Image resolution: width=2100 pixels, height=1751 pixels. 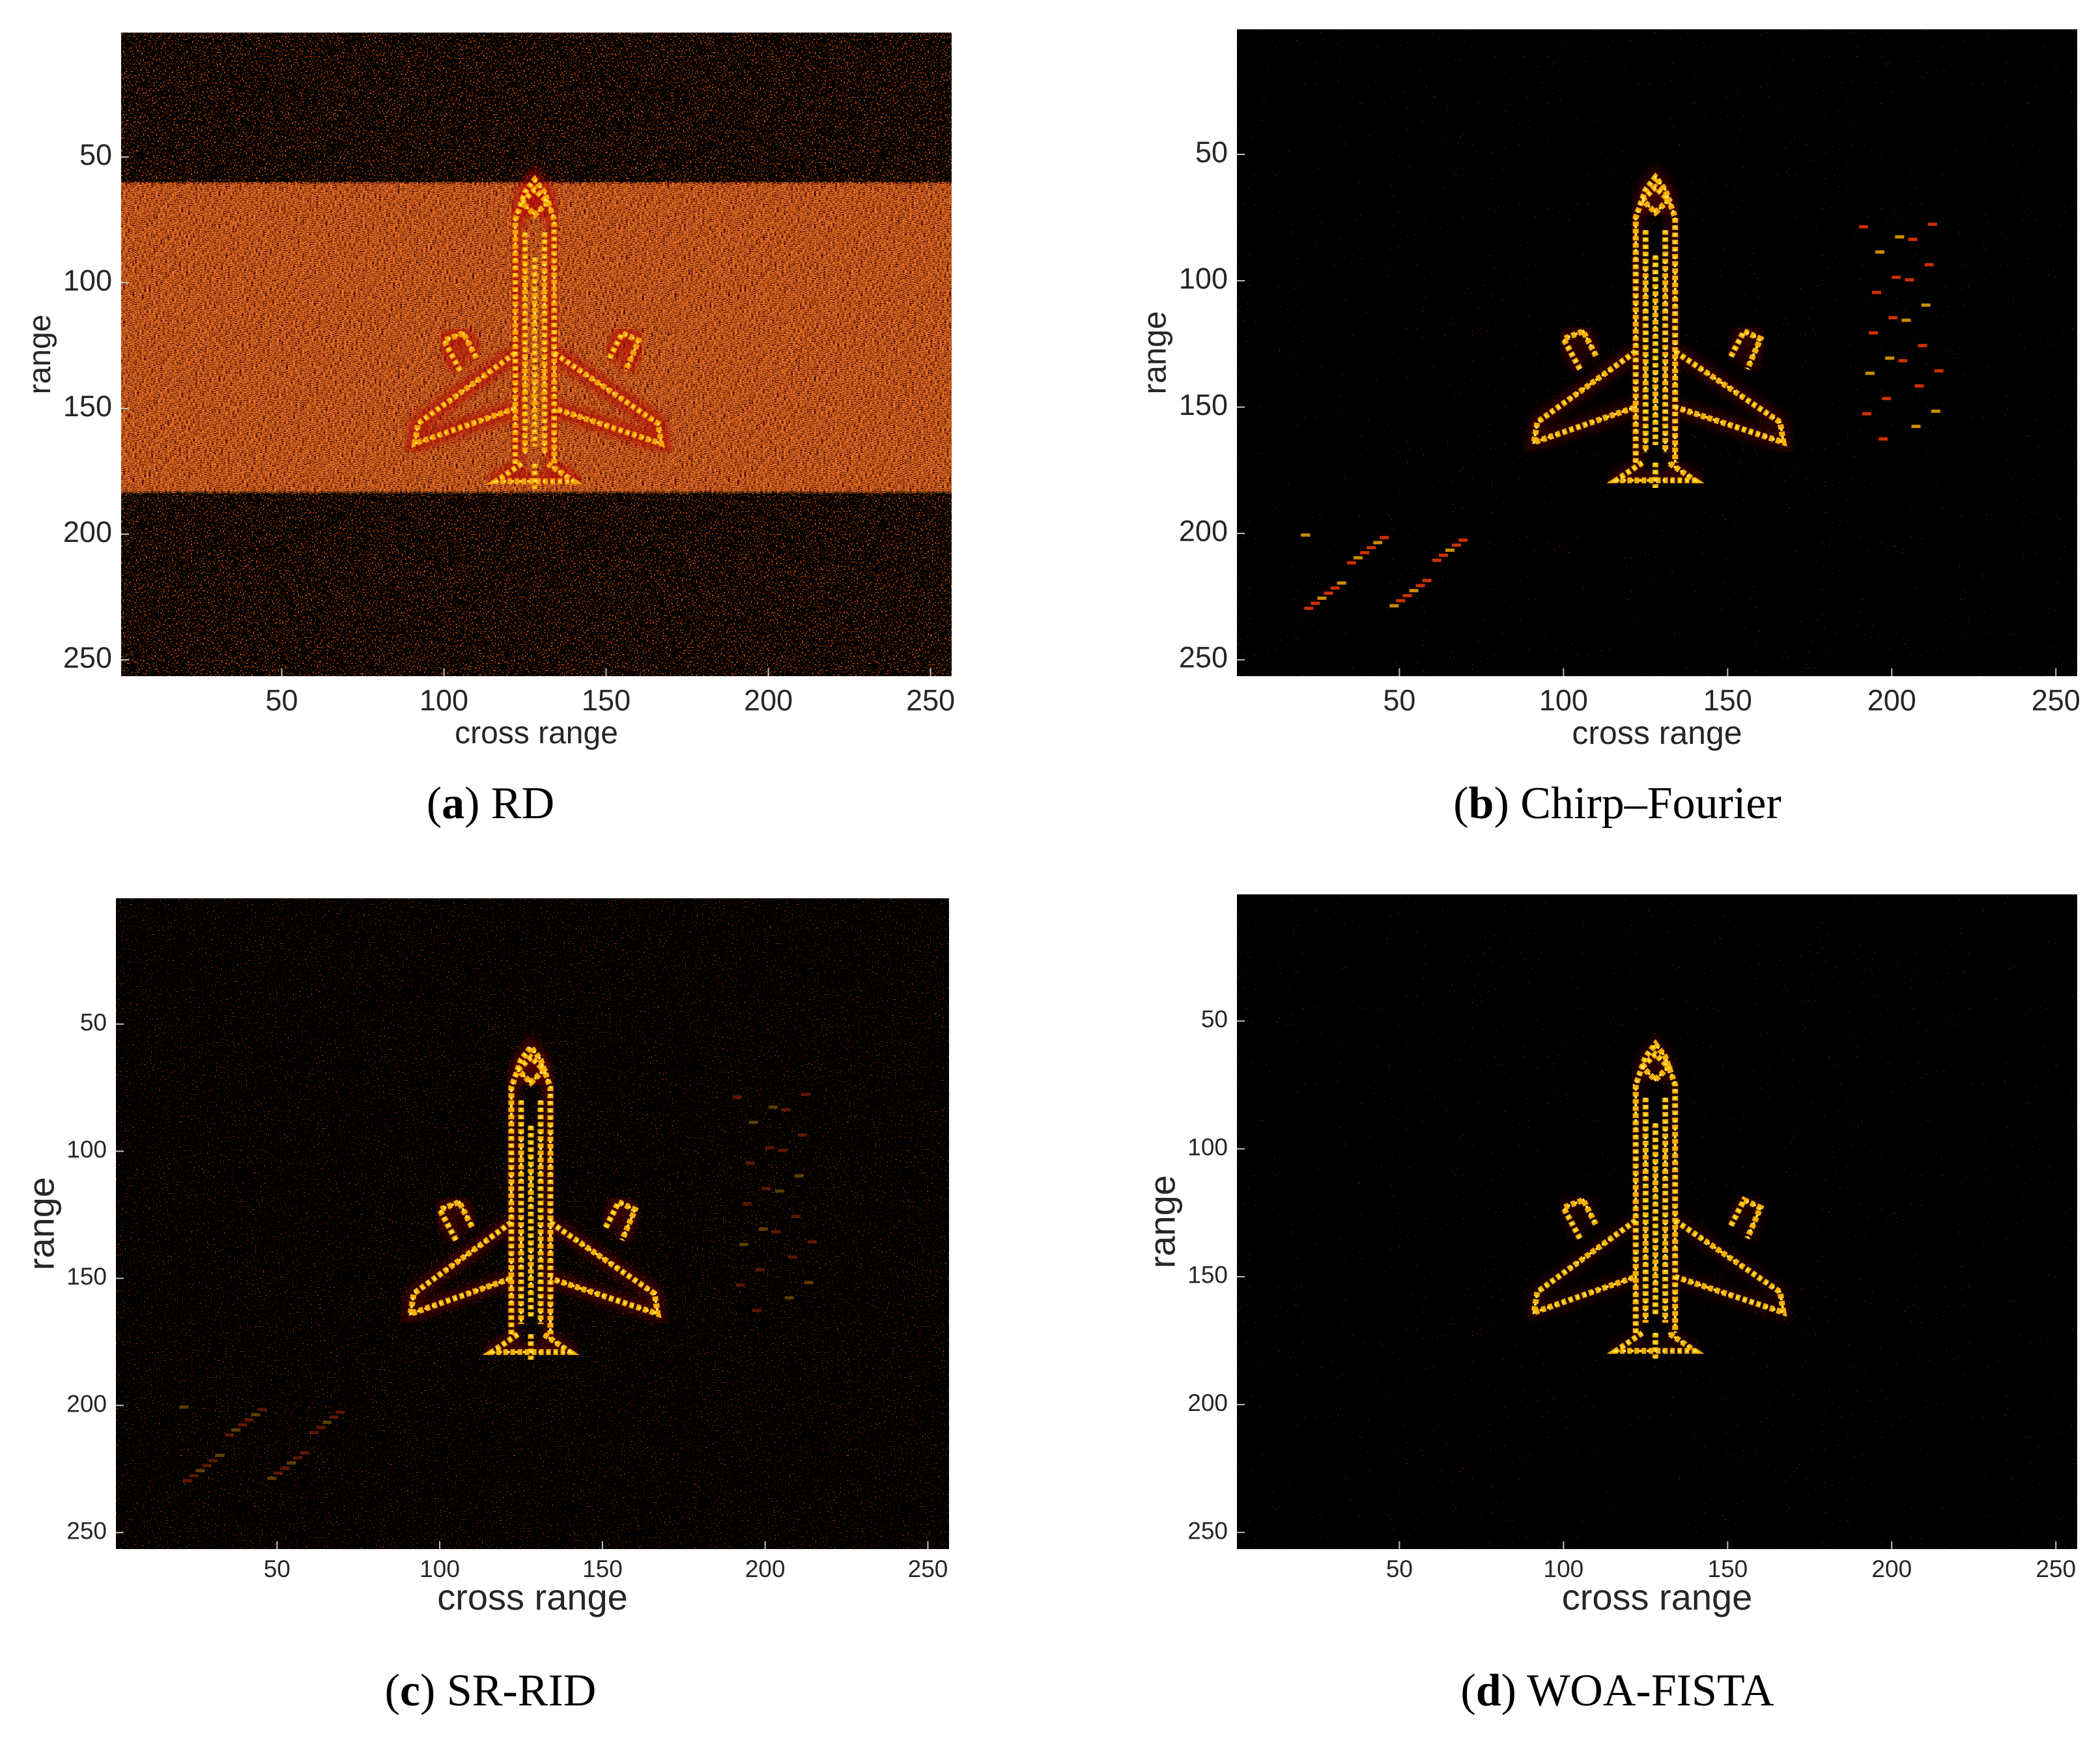 What do you see at coordinates (87, 280) in the screenshot?
I see `y-tick-label: 100` at bounding box center [87, 280].